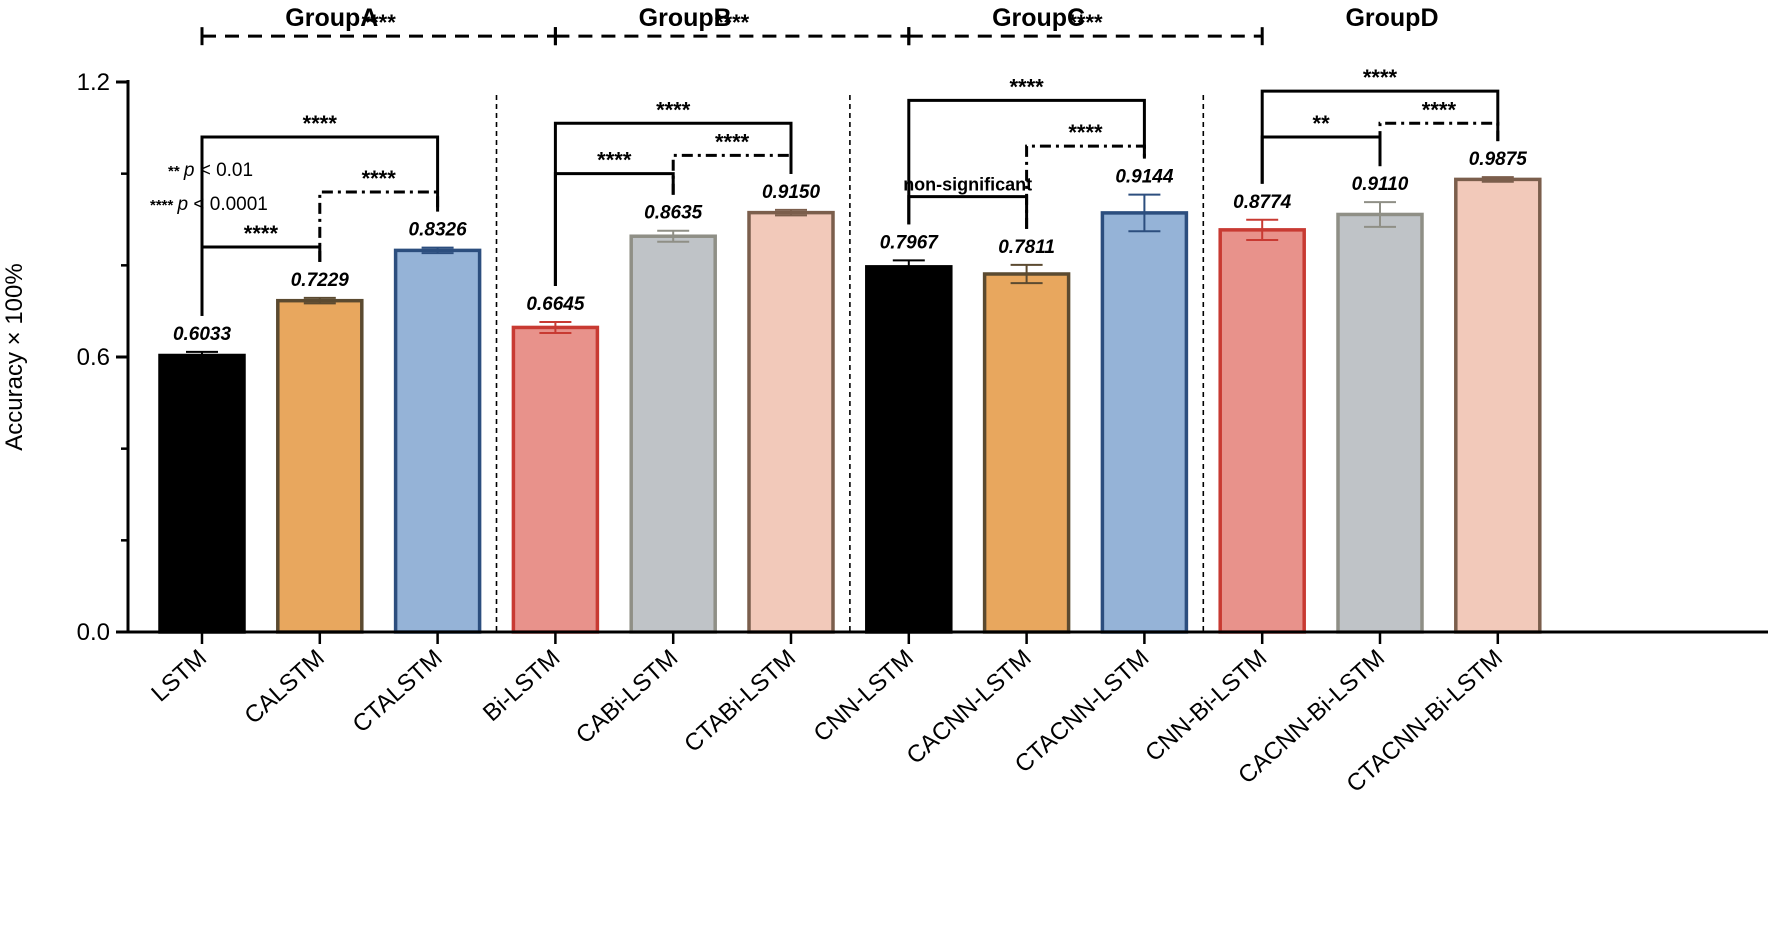  Describe the element at coordinates (740, 700) in the screenshot. I see `category-label: CTABi-LSTM` at that location.